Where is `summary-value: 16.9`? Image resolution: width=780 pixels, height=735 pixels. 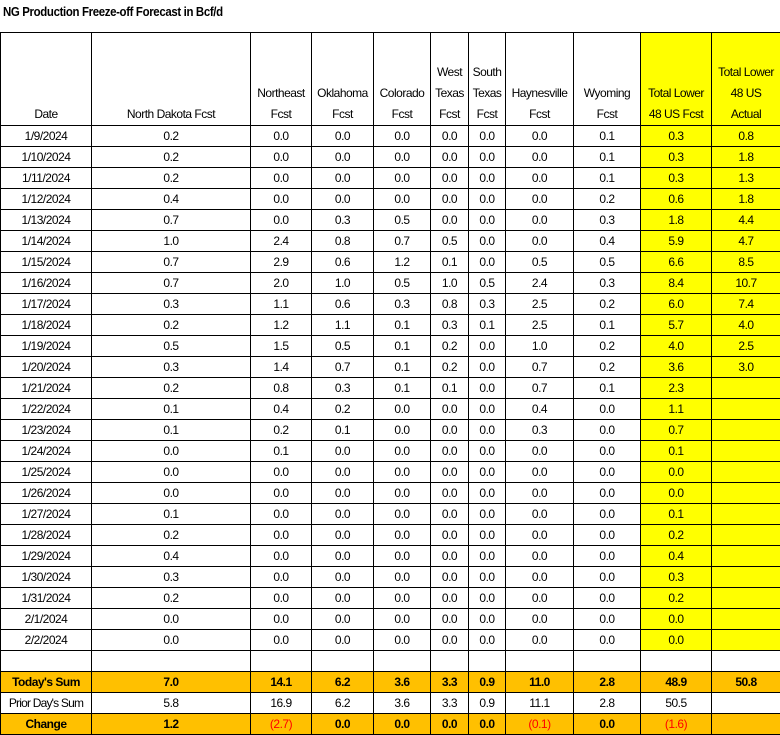 summary-value: 16.9 is located at coordinates (281, 703).